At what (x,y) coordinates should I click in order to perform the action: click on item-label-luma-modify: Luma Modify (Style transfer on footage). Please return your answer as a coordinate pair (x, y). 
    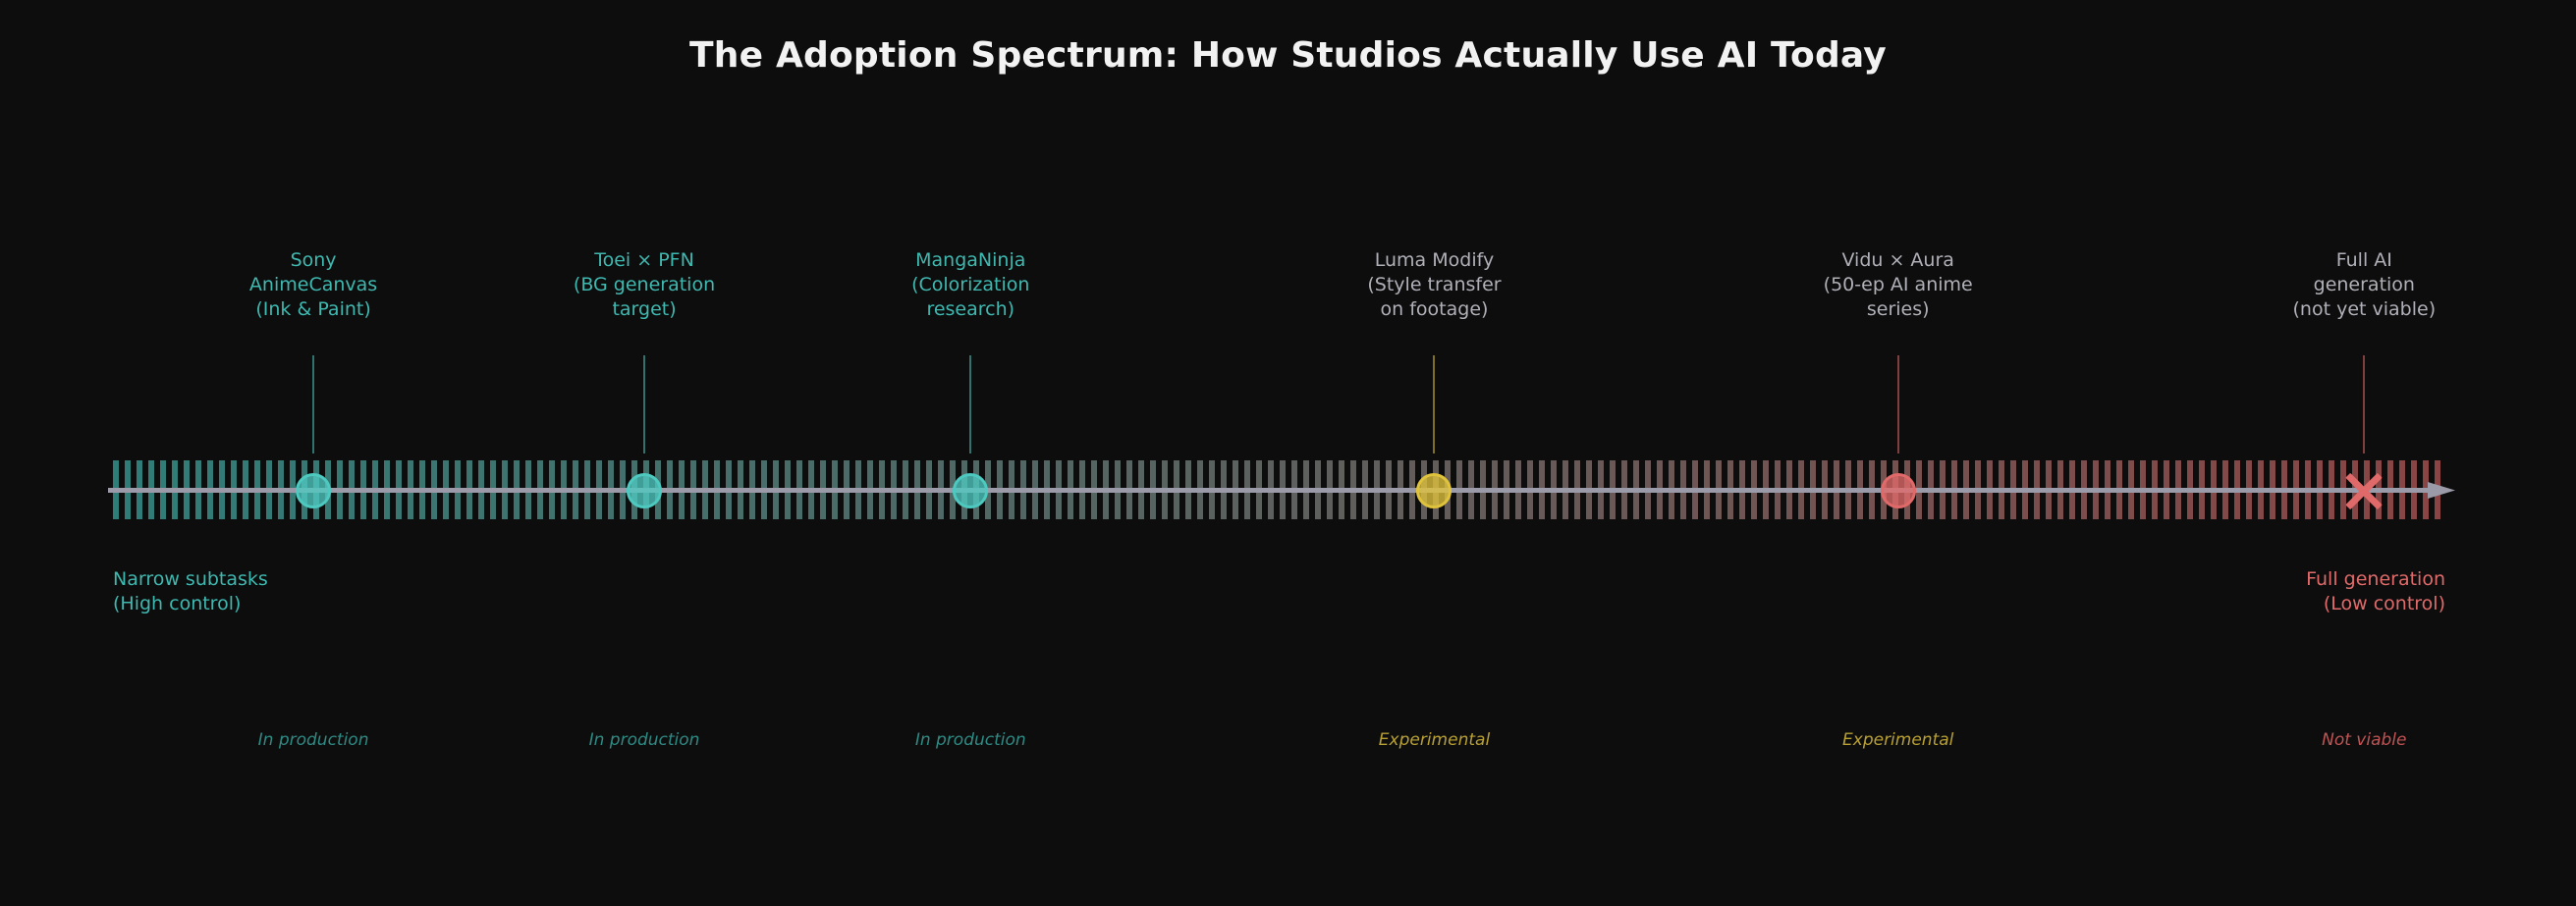
    Looking at the image, I should click on (1435, 284).